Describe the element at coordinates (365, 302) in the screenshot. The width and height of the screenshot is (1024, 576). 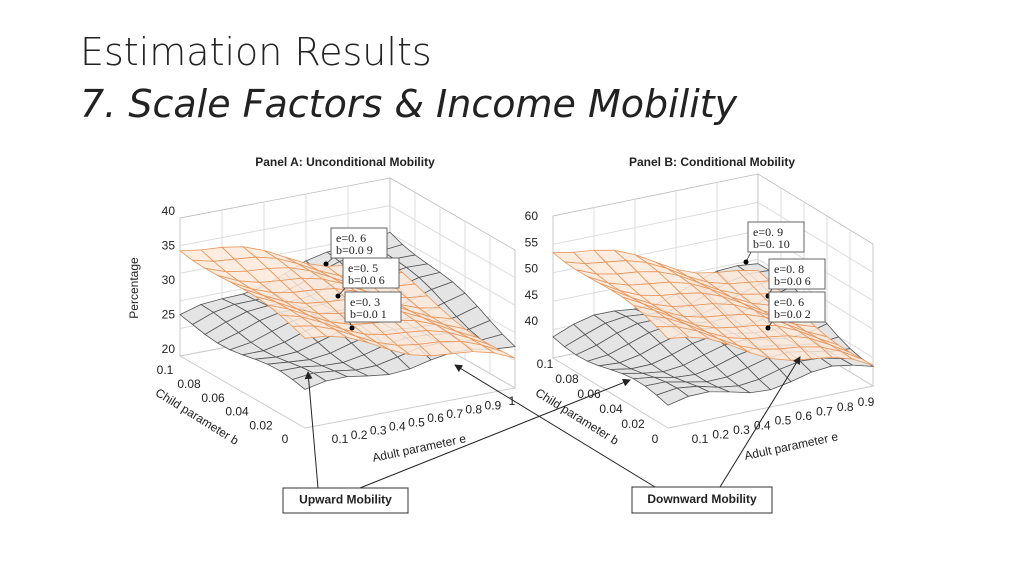
I see `datatip-e: e=0. 3` at that location.